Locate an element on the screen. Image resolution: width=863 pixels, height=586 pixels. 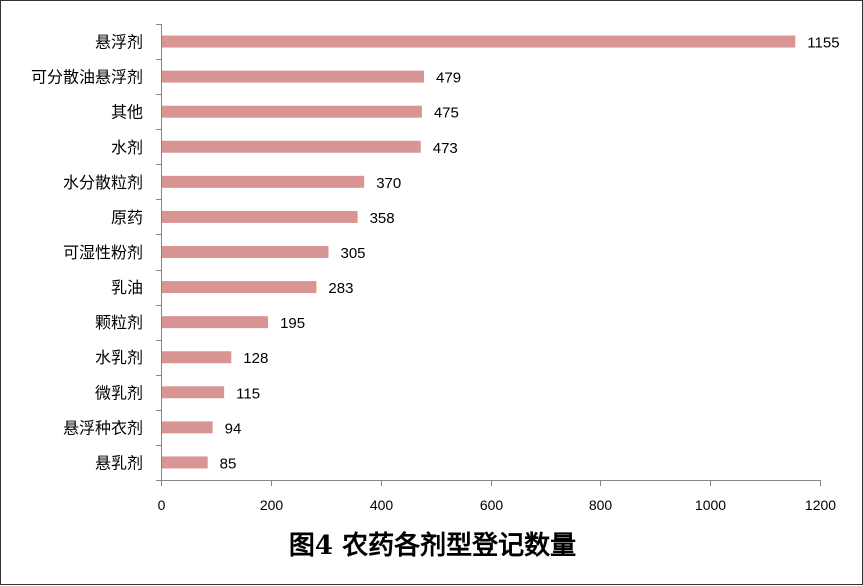
category-label: 水剂 is located at coordinates (127, 147).